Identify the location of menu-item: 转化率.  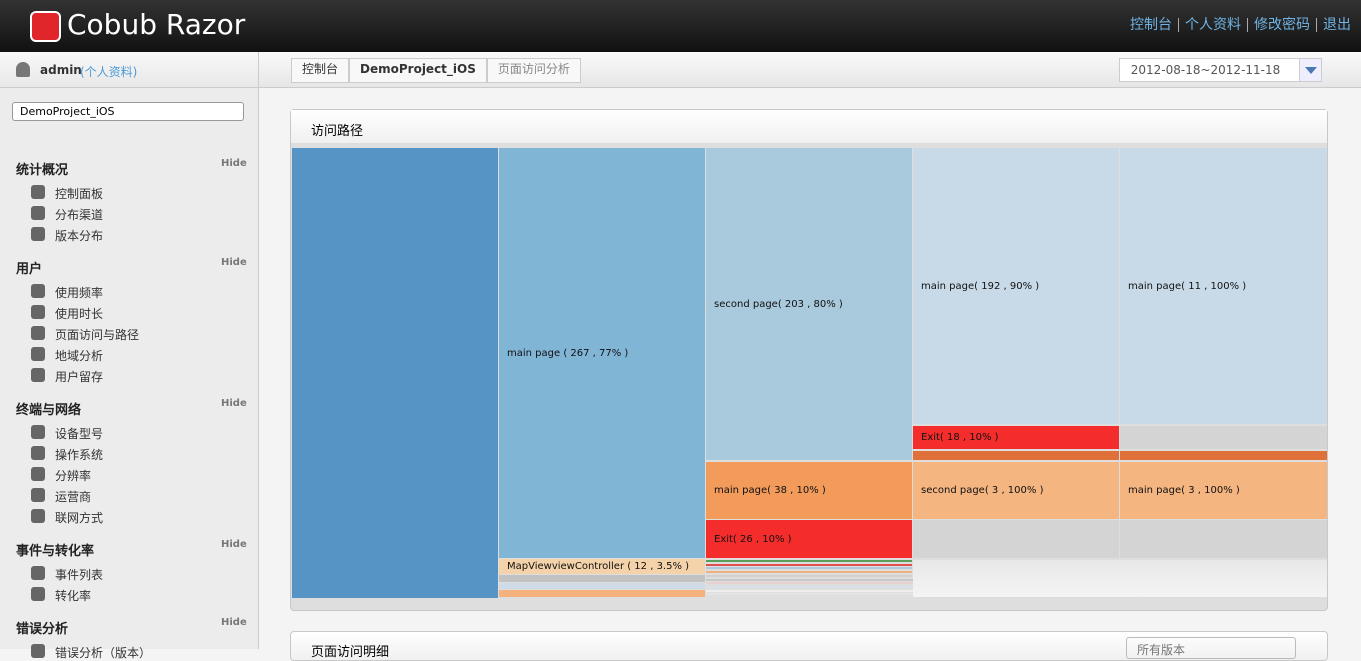
(73, 596).